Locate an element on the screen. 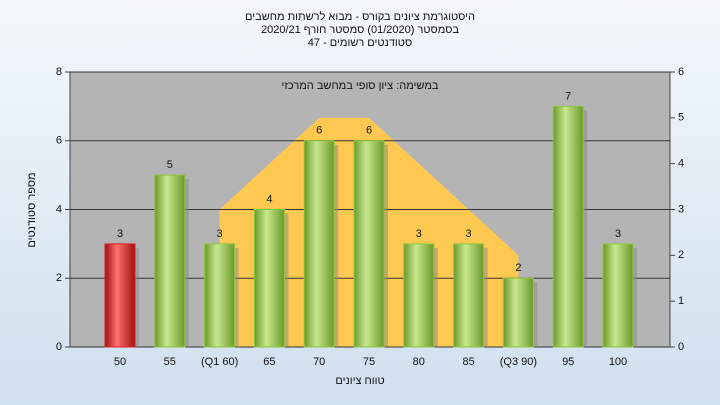 The height and width of the screenshot is (405, 720). annotation: במשימה: ציון סופי במחשב המרכזי is located at coordinates (360, 86).